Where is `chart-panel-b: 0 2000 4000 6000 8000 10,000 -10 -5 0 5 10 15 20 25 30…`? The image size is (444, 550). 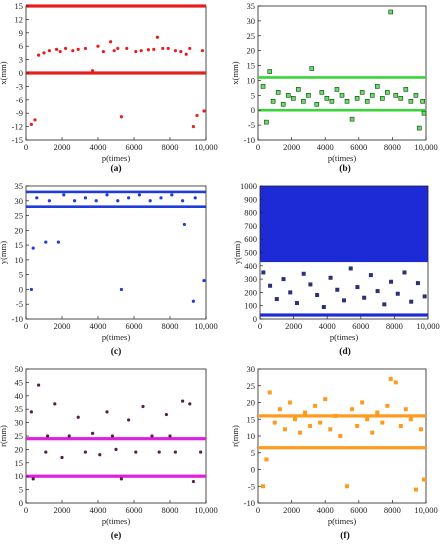 chart-panel-b: 0 2000 4000 6000 8000 10,000 -10 -5 0 5 10 15 20 25 30… is located at coordinates (334, 87).